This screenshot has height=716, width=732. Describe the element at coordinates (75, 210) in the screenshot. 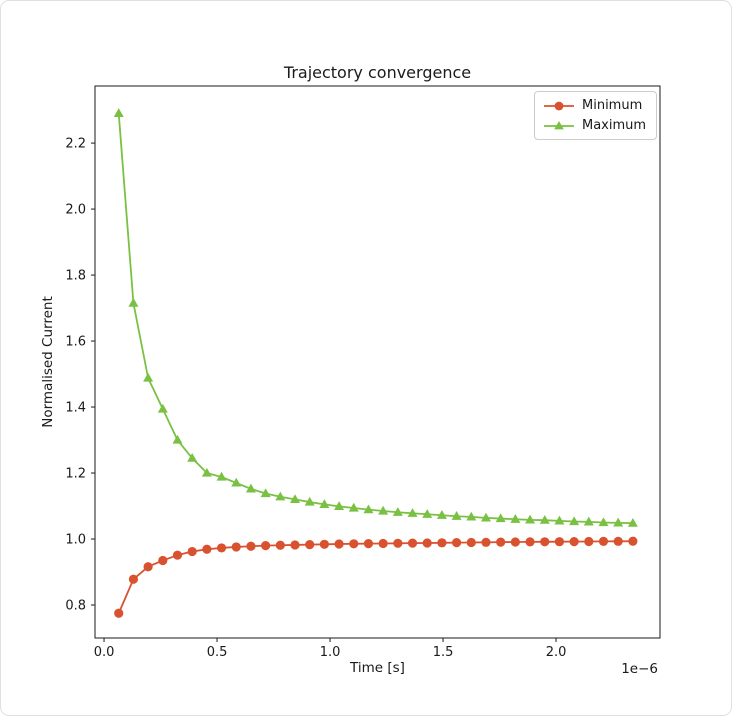

I see `y-tick-label: 2.0` at that location.